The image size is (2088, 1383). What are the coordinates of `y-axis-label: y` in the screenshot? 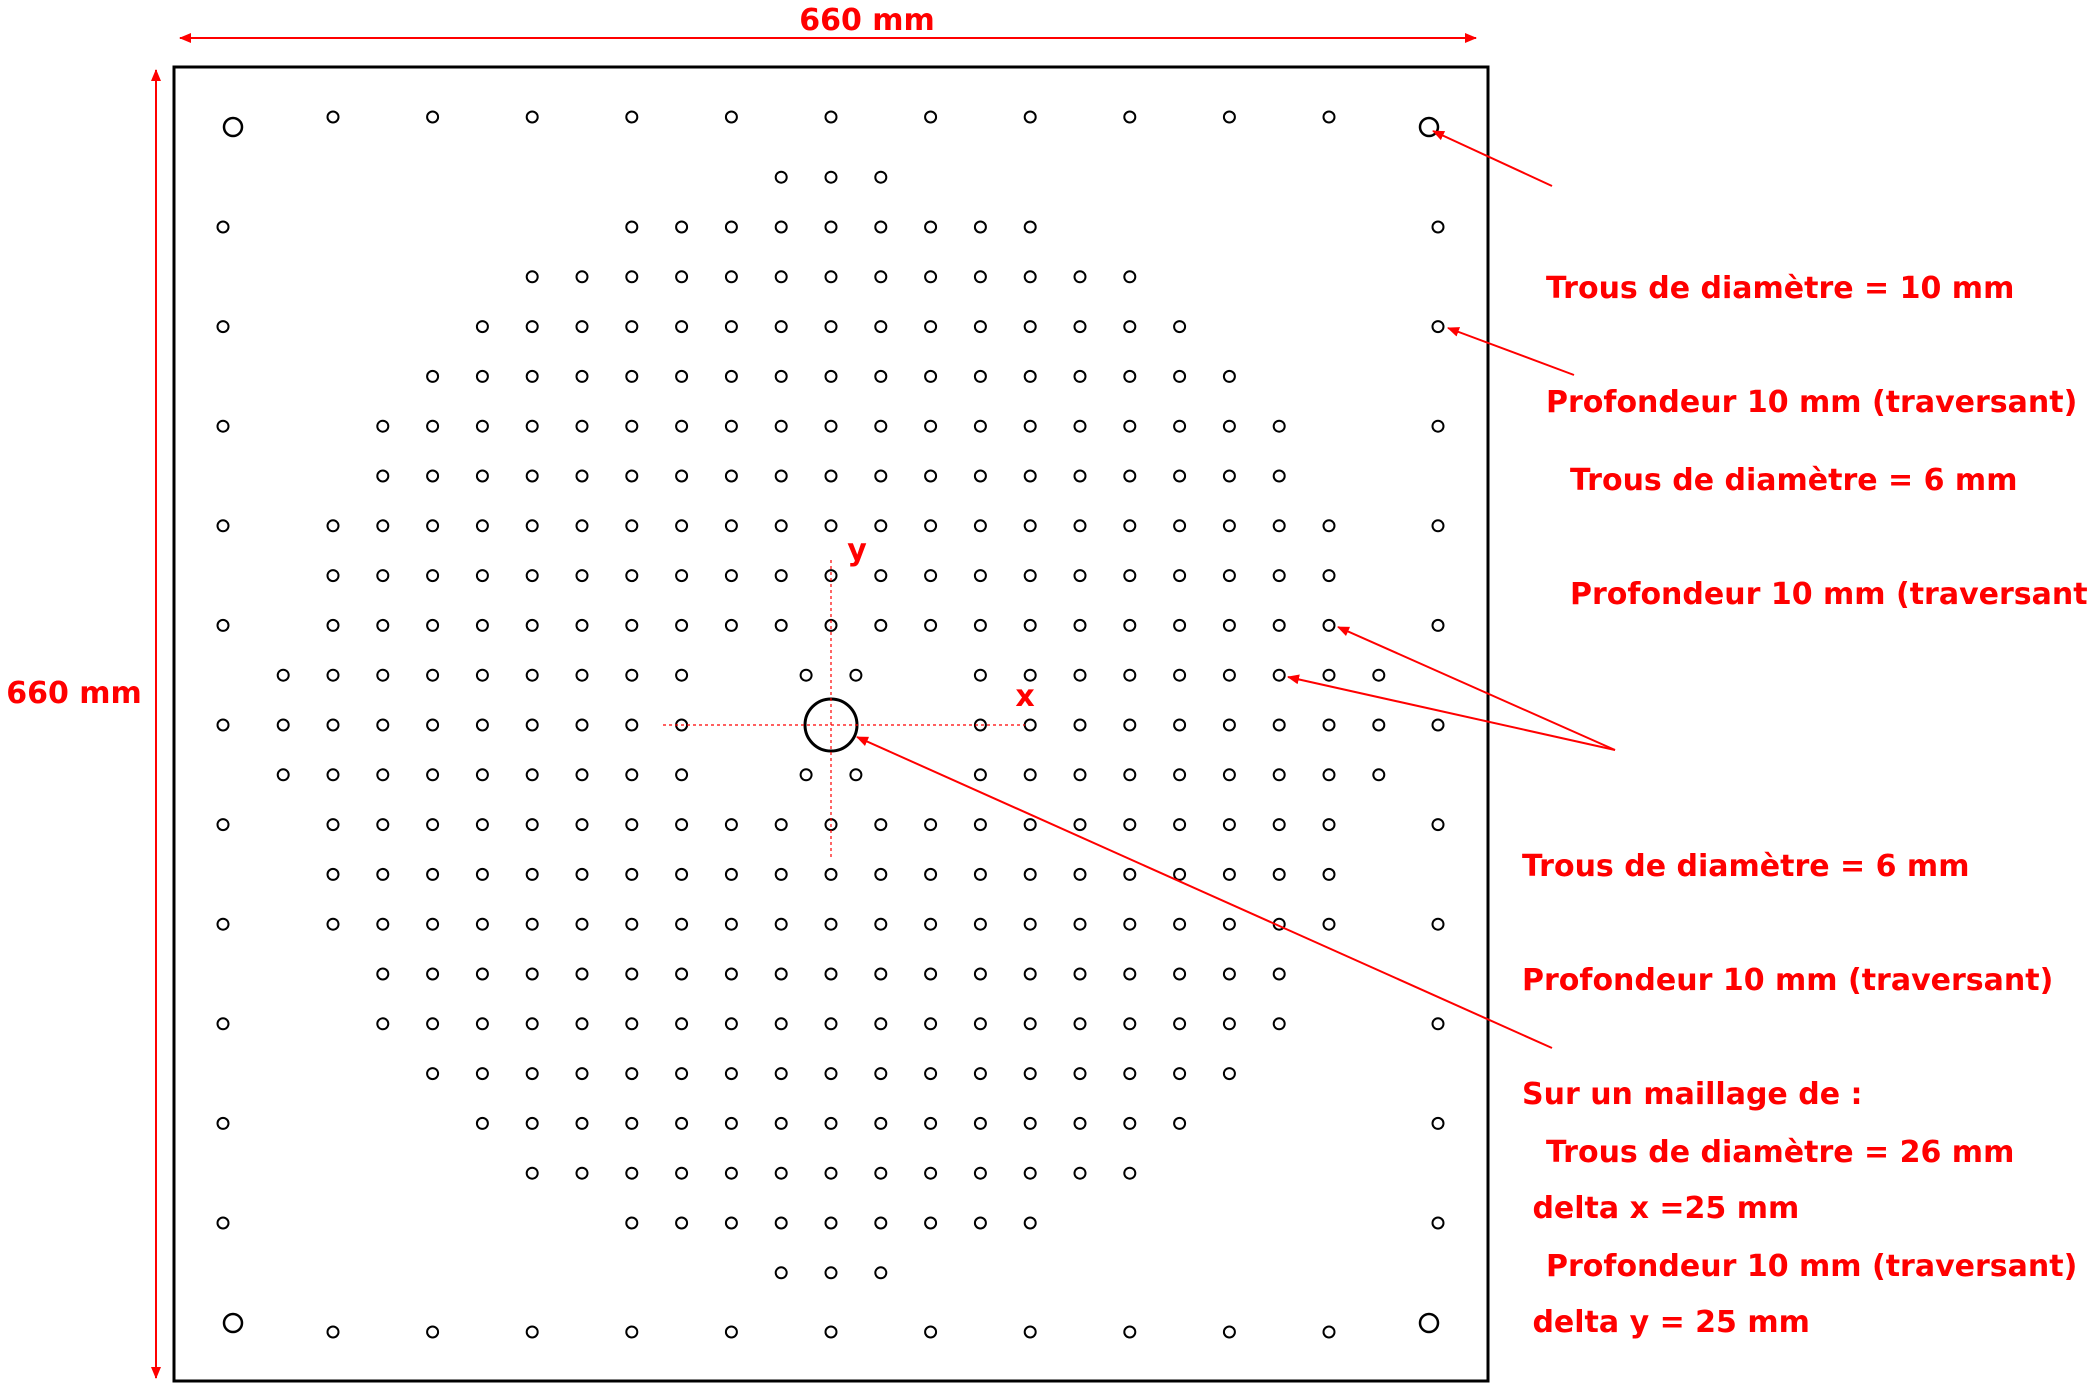 It's located at (857, 550).